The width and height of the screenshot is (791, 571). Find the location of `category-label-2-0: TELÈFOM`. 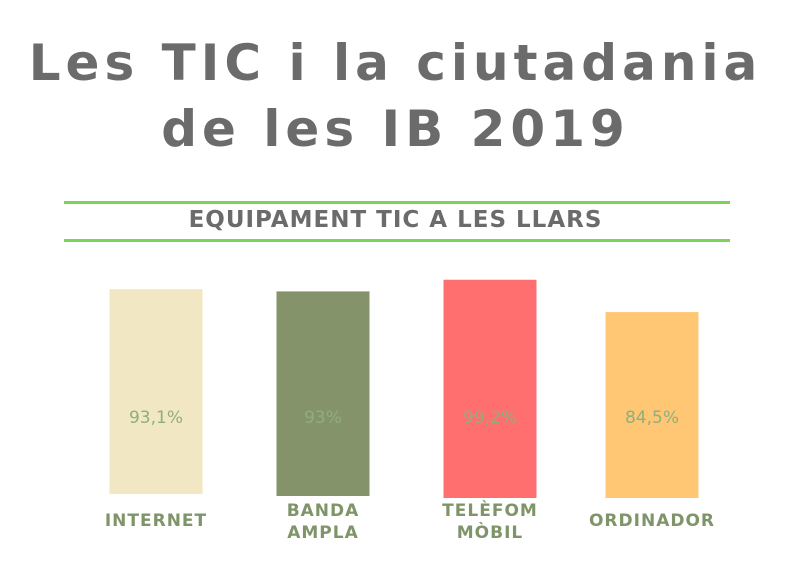

category-label-2-0: TELÈFOM is located at coordinates (490, 510).